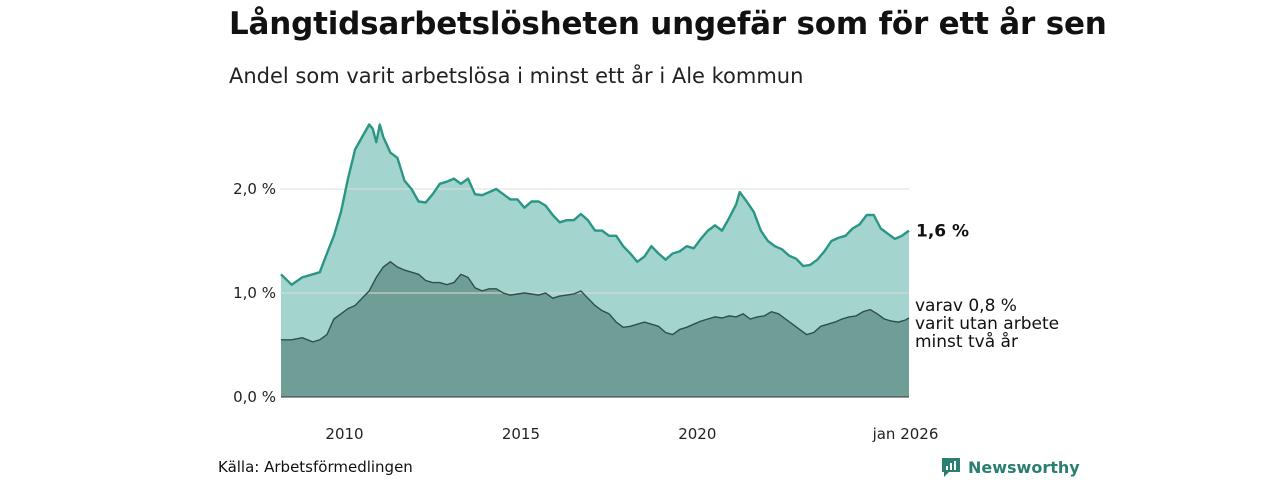 The image size is (1280, 480). I want to click on source-note: Källa: Arbetsförmedlingen, so click(315, 467).